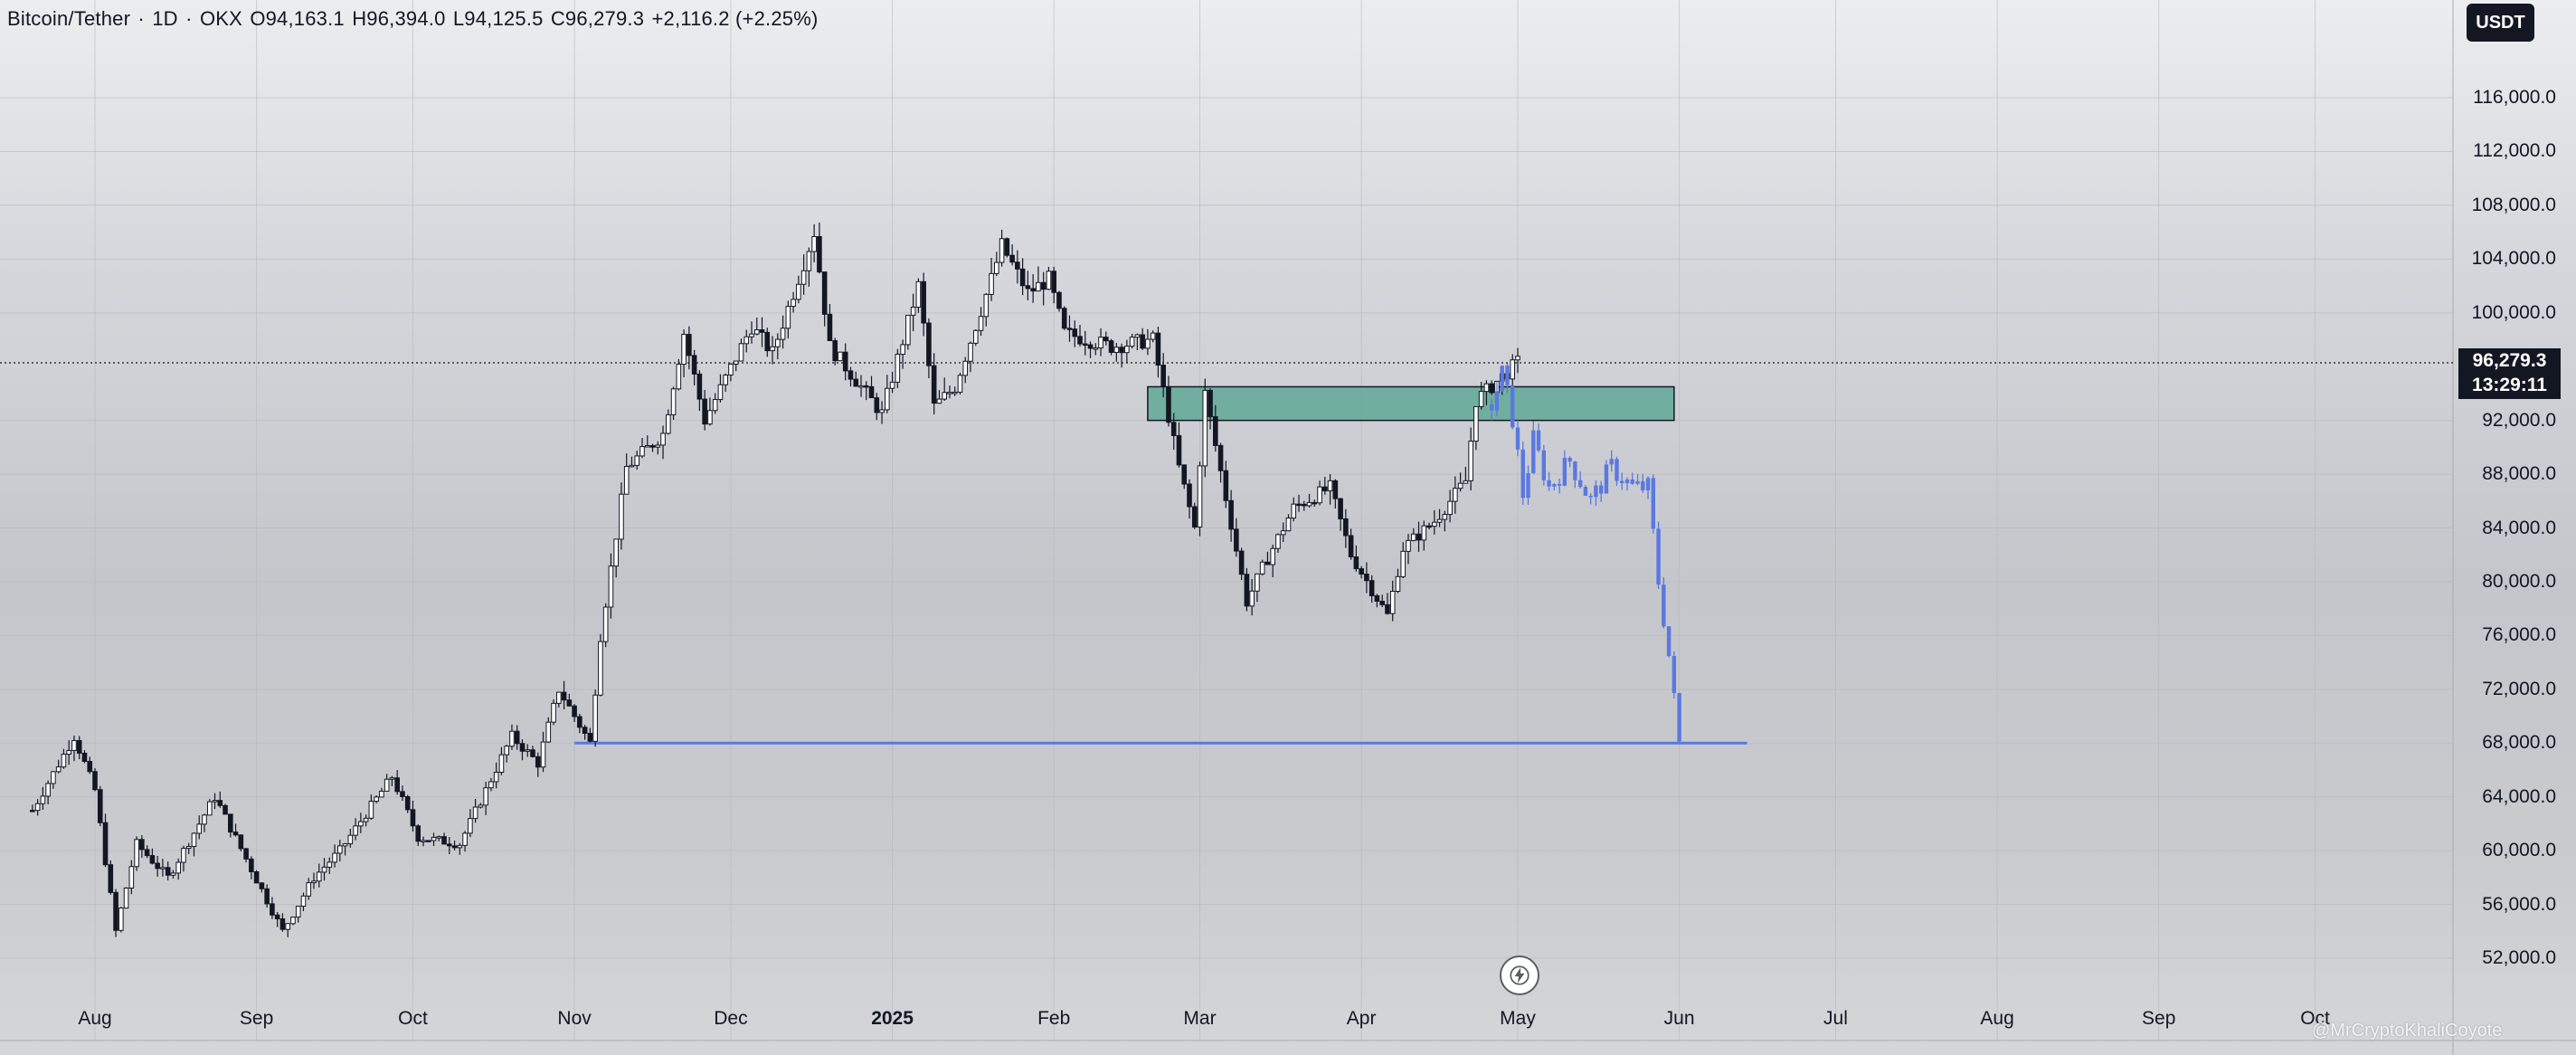 The height and width of the screenshot is (1055, 2576). What do you see at coordinates (297, 18) in the screenshot?
I see `legend-open: O94,163.1` at bounding box center [297, 18].